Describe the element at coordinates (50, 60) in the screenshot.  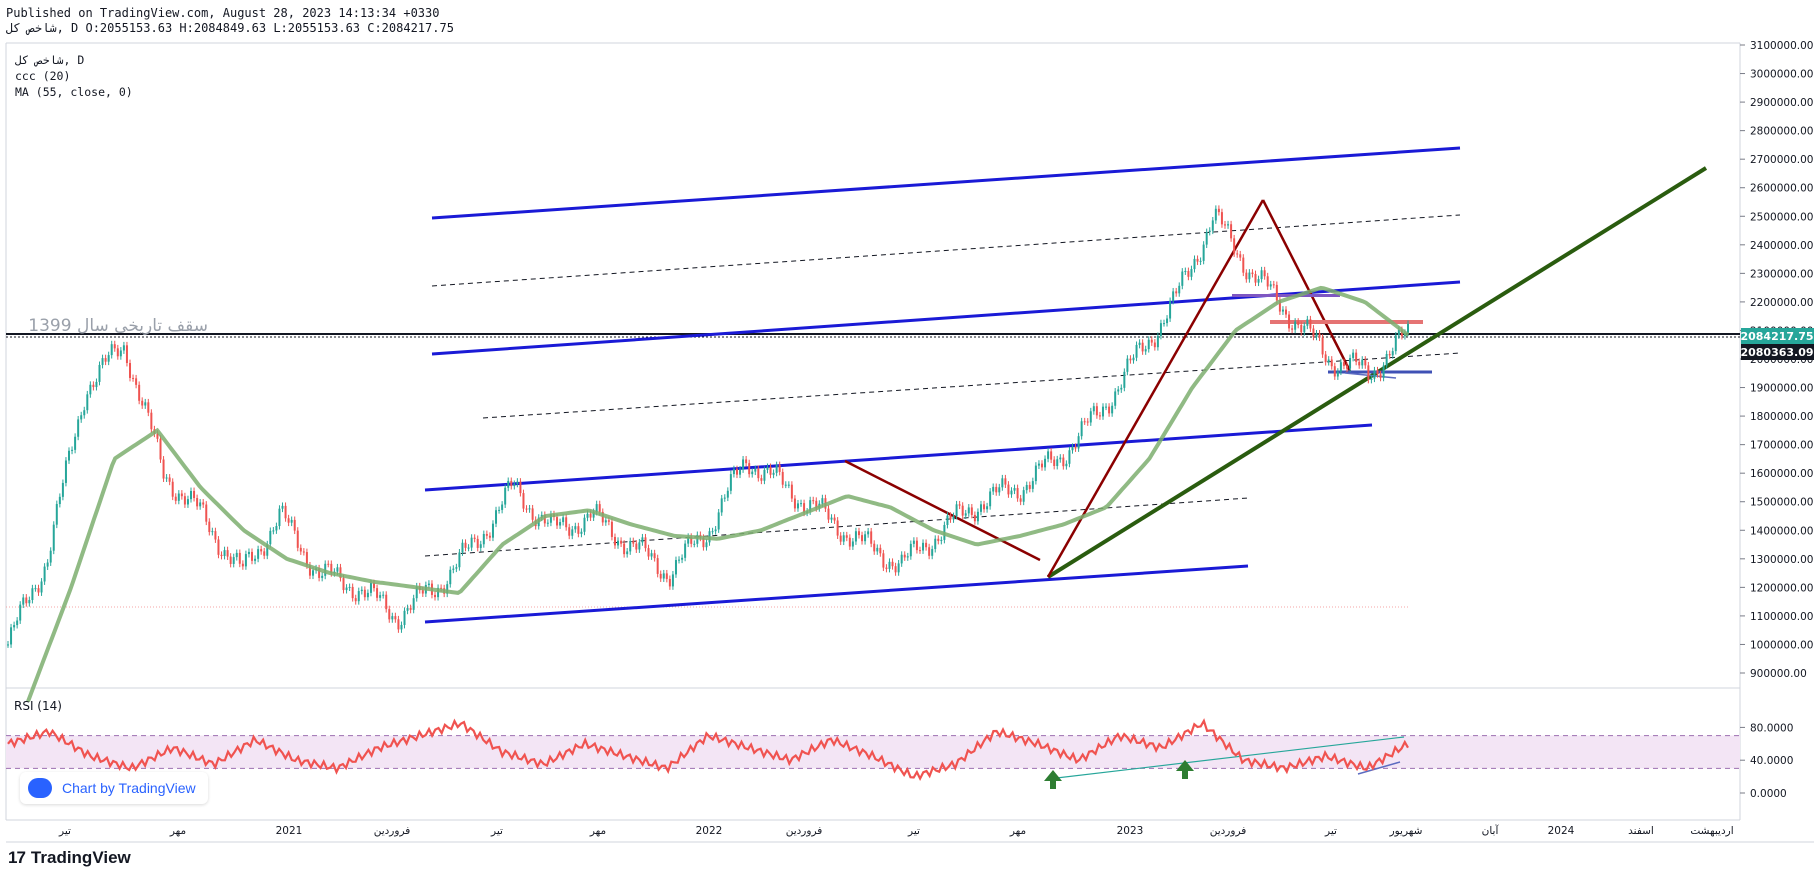
I see `legend-symbol: شاخص کل, D` at that location.